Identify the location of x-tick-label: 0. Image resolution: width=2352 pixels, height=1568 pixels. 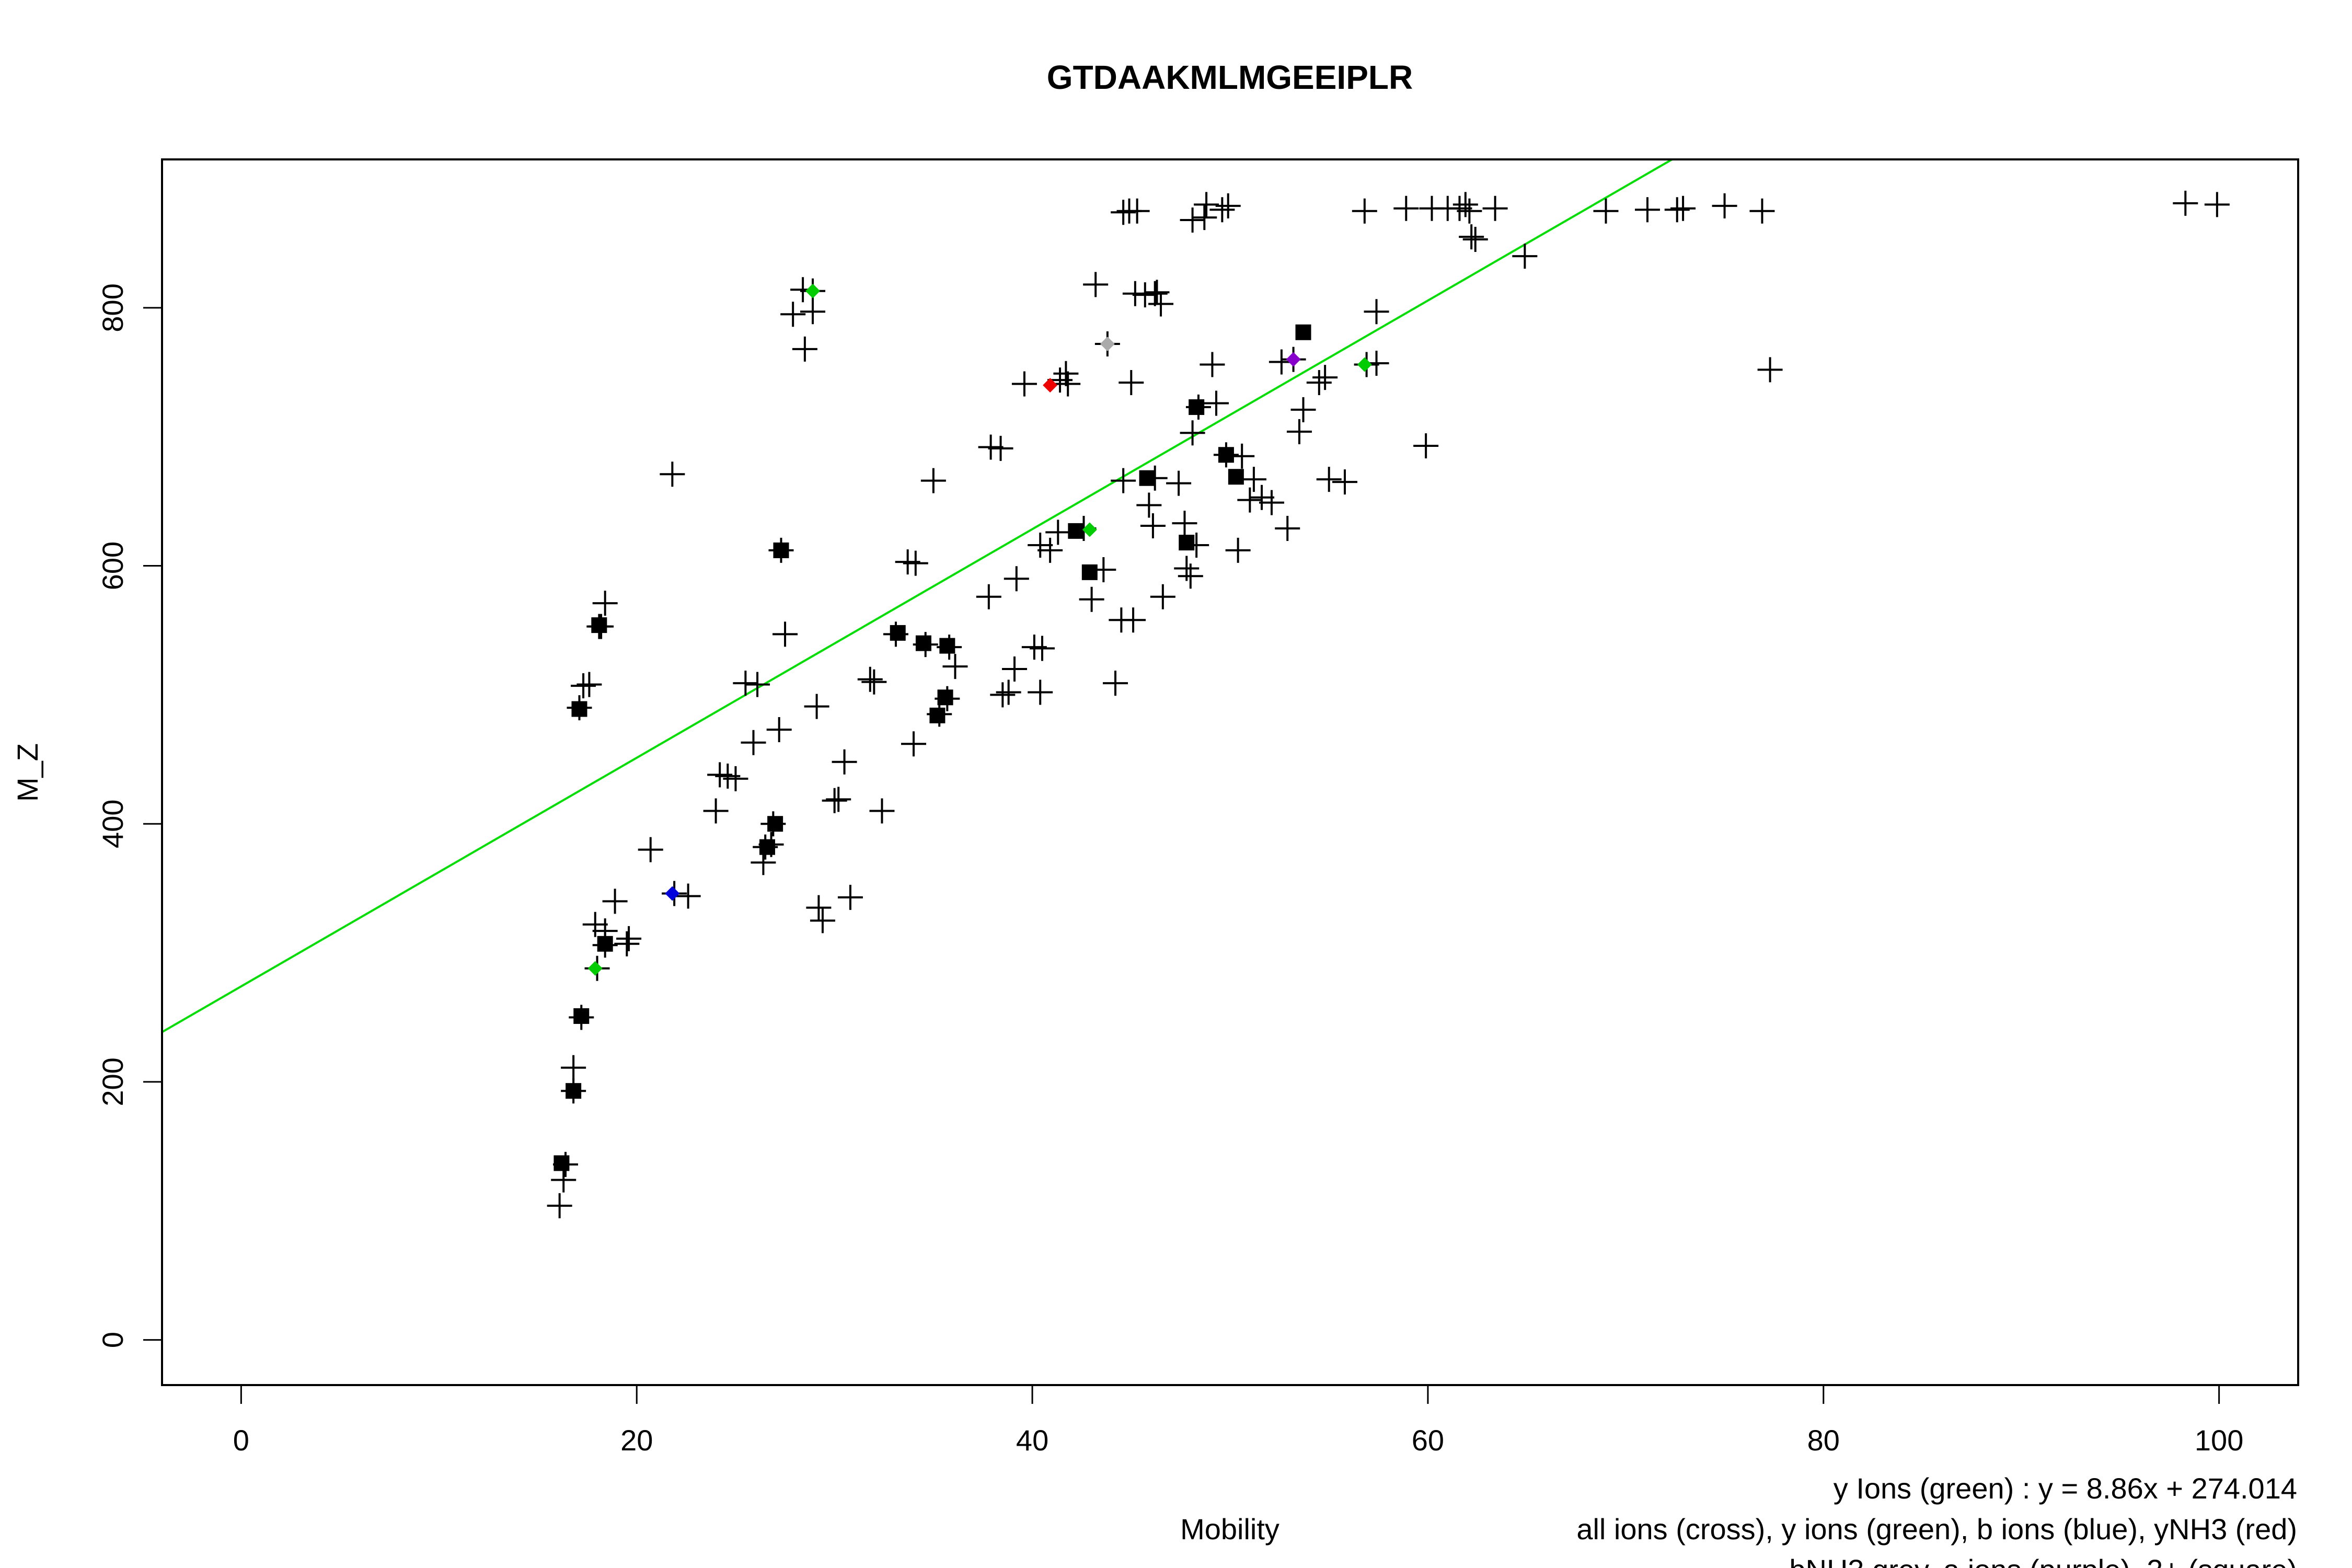
(241, 1440).